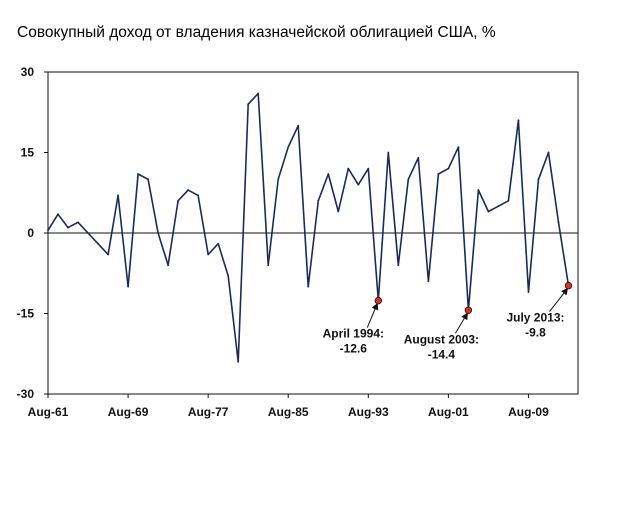 This screenshot has height=523, width=624. What do you see at coordinates (442, 354) in the screenshot?
I see `annotation-label: -14.4` at bounding box center [442, 354].